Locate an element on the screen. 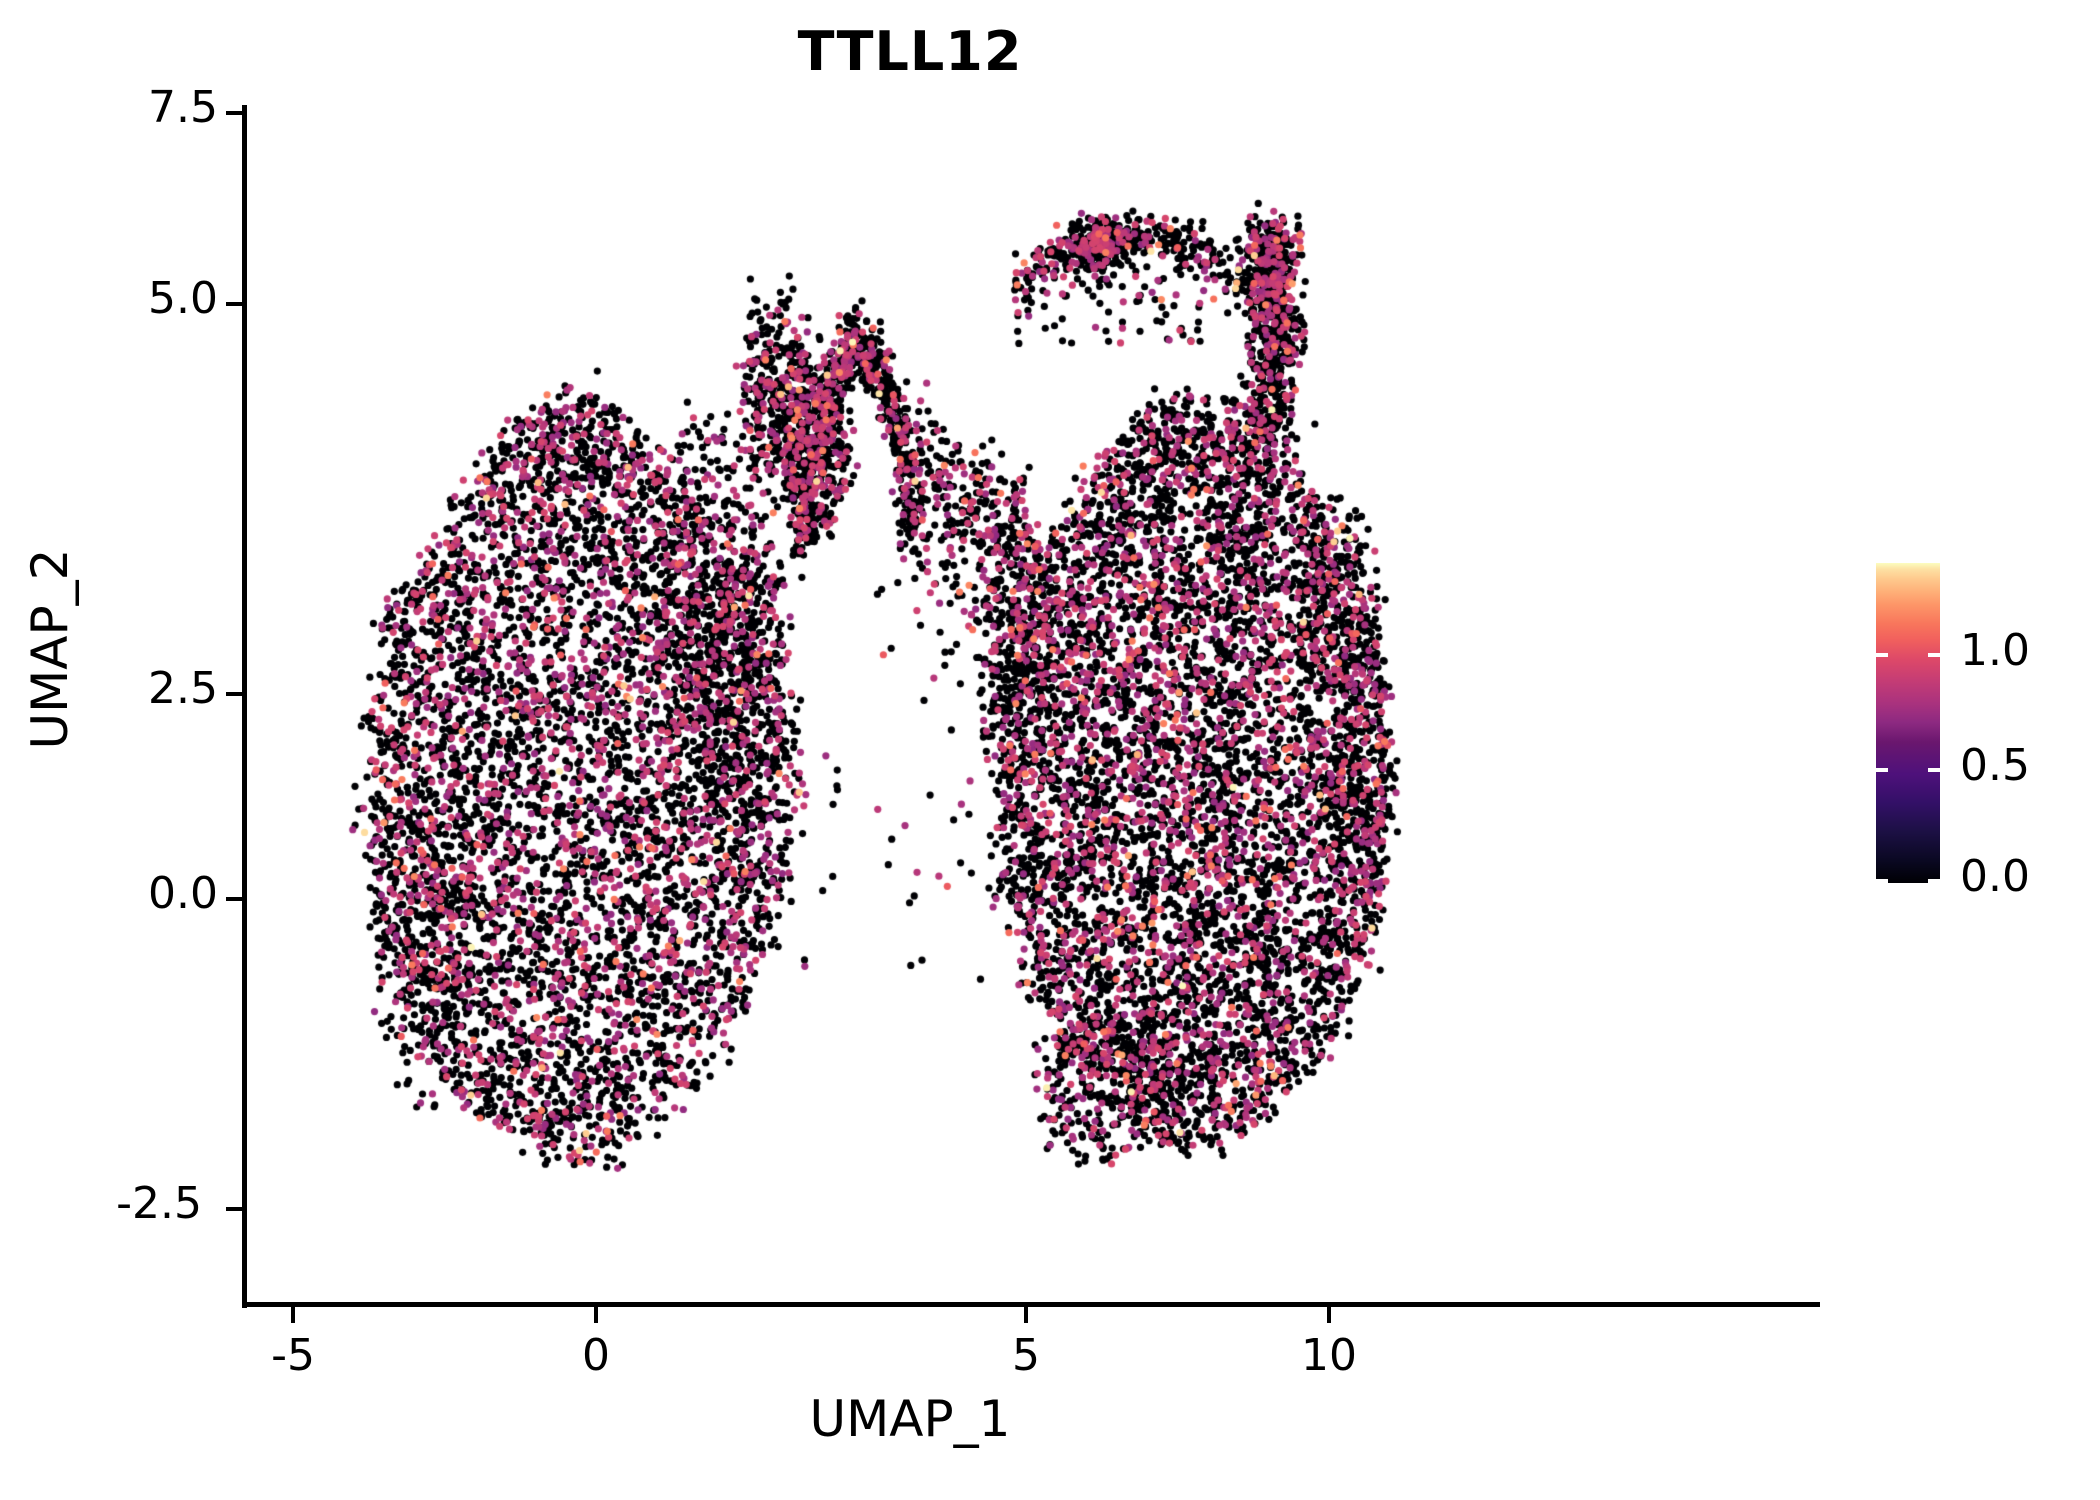 Image resolution: width=2100 pixels, height=1500 pixels. colorbar-label-1.0: 1.0 is located at coordinates (1995, 650).